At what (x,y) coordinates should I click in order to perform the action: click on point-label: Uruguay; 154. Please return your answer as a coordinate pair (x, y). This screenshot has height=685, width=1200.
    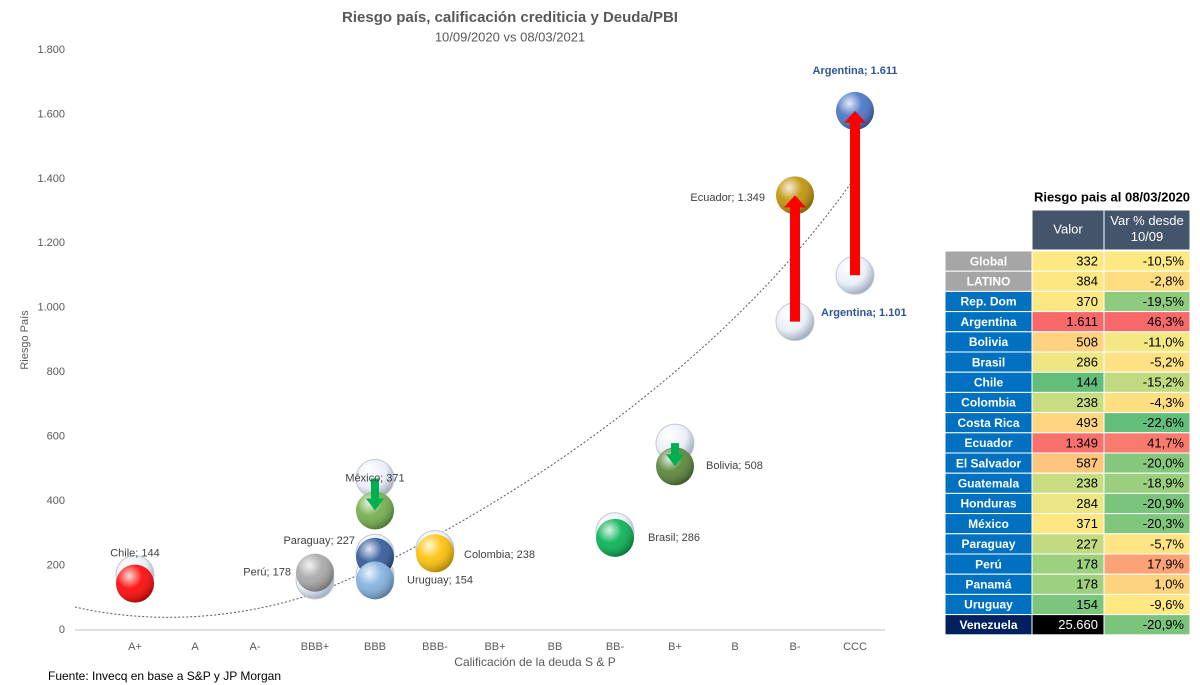
    Looking at the image, I should click on (440, 580).